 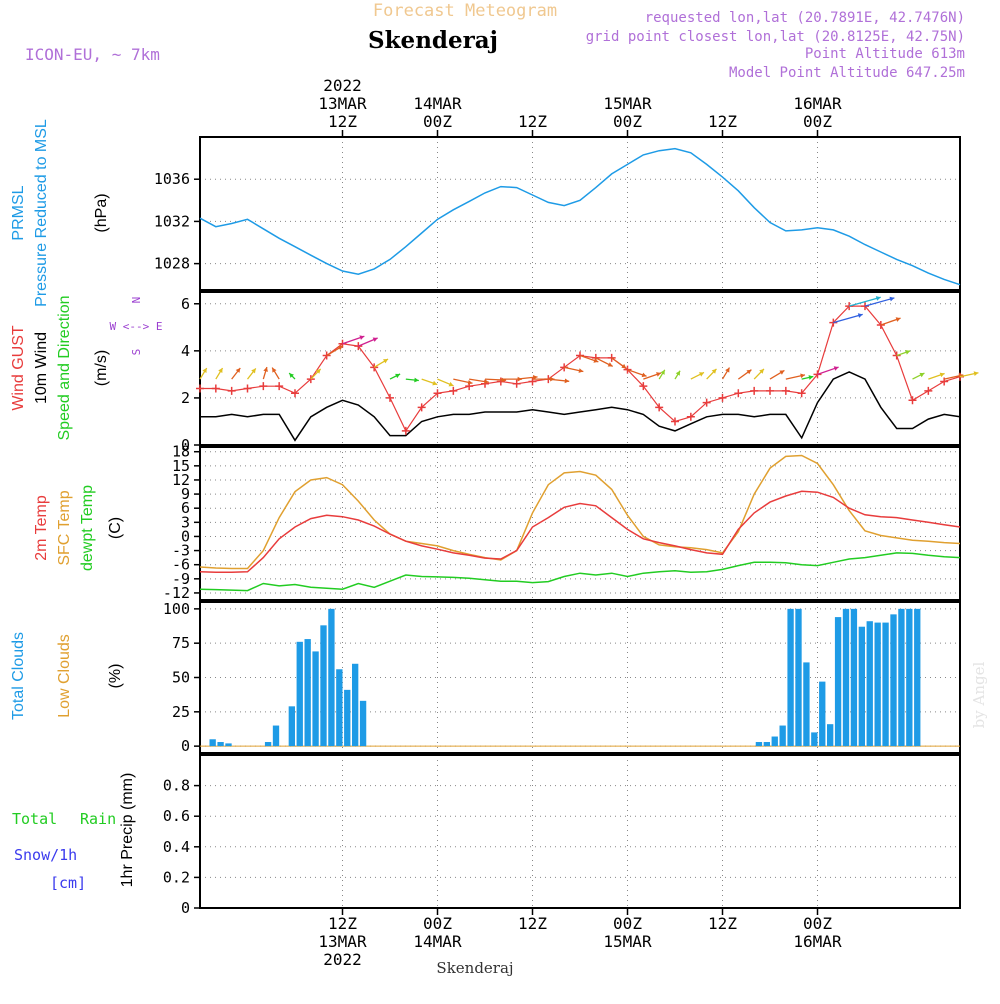 What do you see at coordinates (18, 676) in the screenshot?
I see `total-clouds-label: Total Clouds` at bounding box center [18, 676].